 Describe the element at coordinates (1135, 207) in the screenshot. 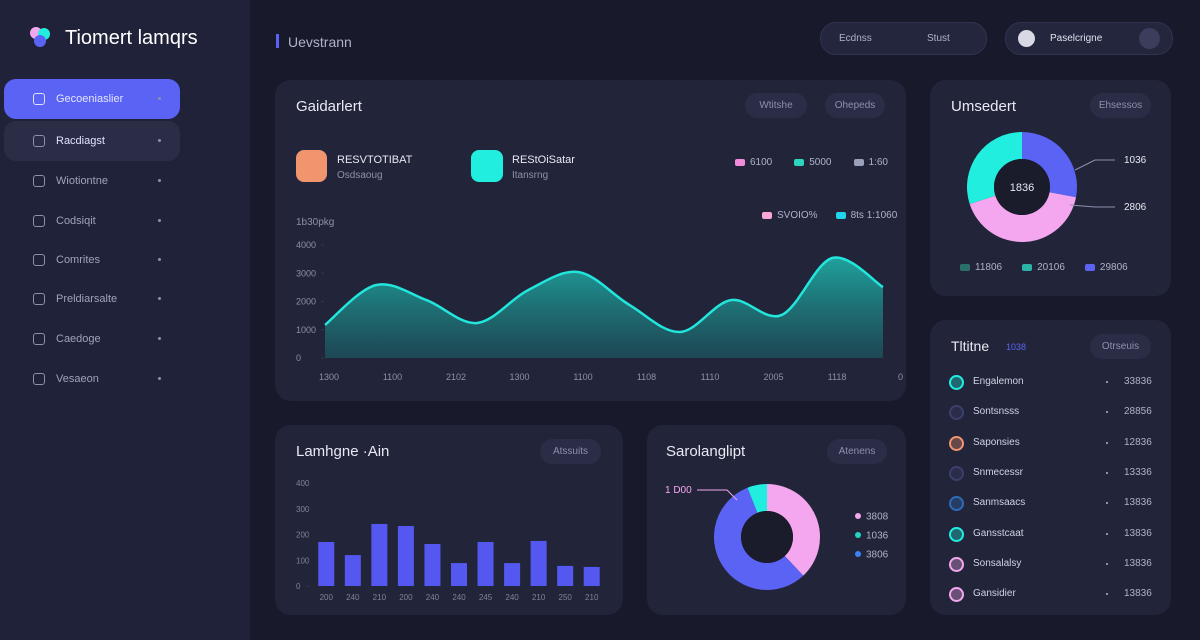

I see `callout: 2806` at that location.